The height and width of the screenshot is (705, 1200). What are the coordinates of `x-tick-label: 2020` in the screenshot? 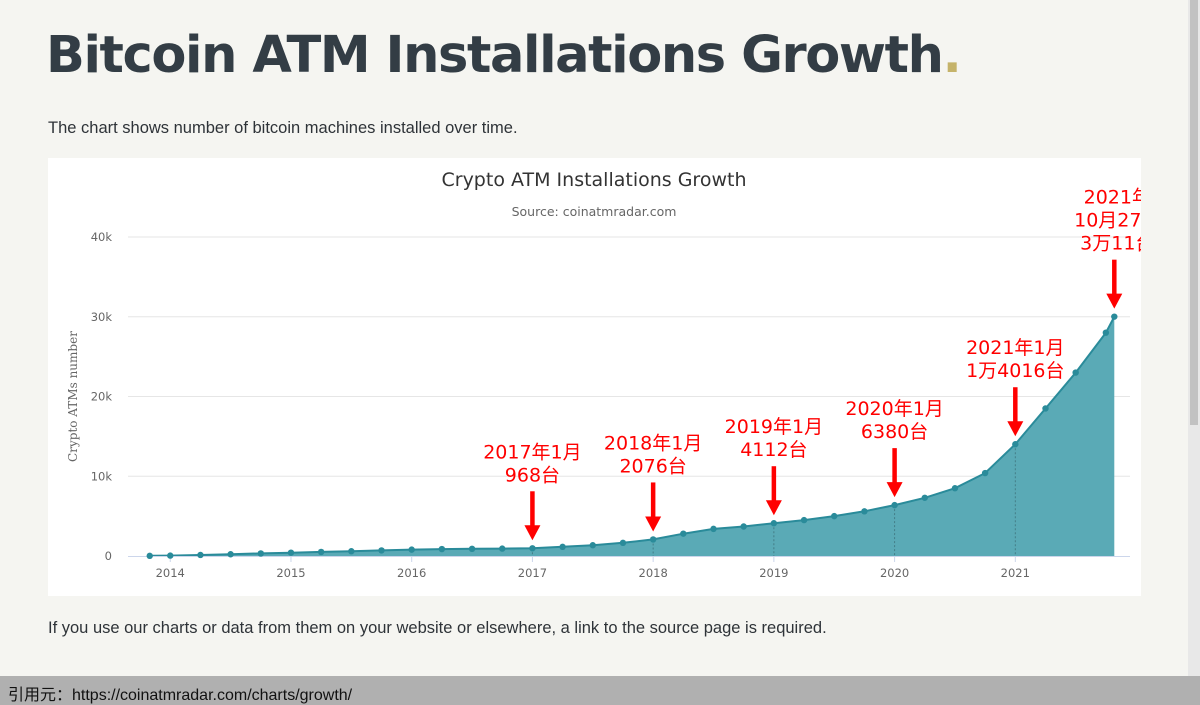 It's located at (894, 573).